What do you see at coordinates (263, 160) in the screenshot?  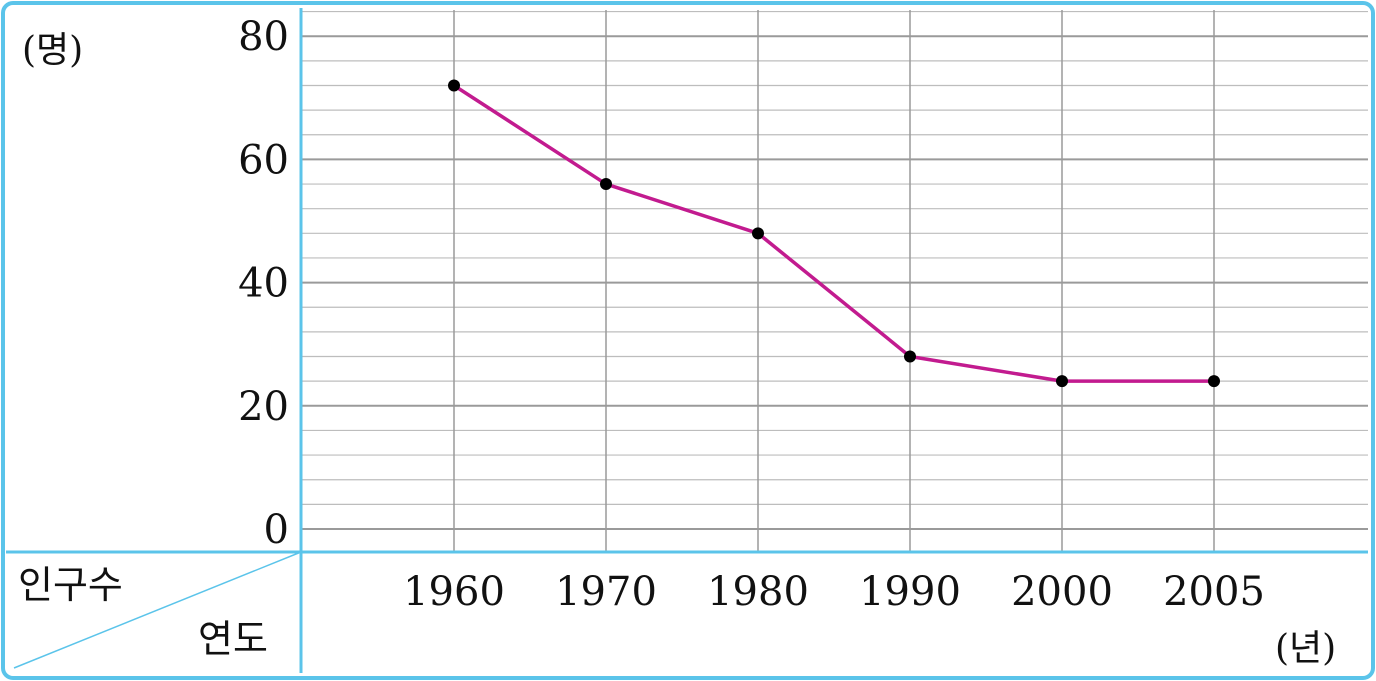 I see `y-tick-label: 60` at bounding box center [263, 160].